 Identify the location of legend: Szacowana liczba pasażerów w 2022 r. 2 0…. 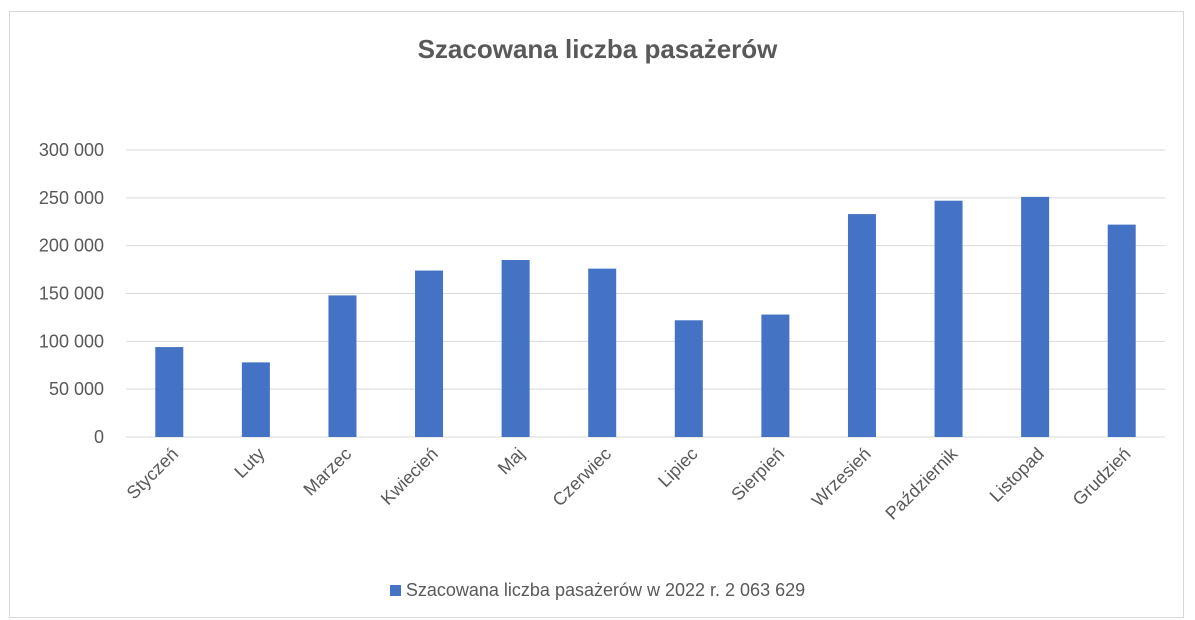
(597, 590).